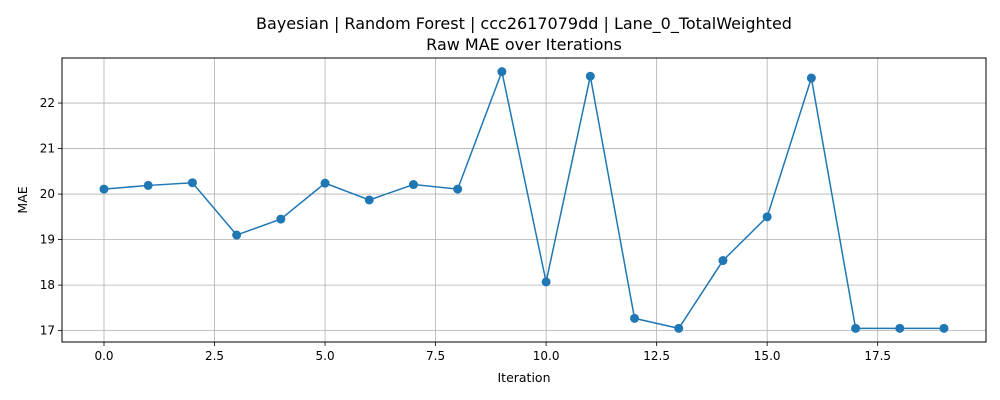  What do you see at coordinates (524, 44) in the screenshot?
I see `chart-title-line-2: Raw MAE over Iterations` at bounding box center [524, 44].